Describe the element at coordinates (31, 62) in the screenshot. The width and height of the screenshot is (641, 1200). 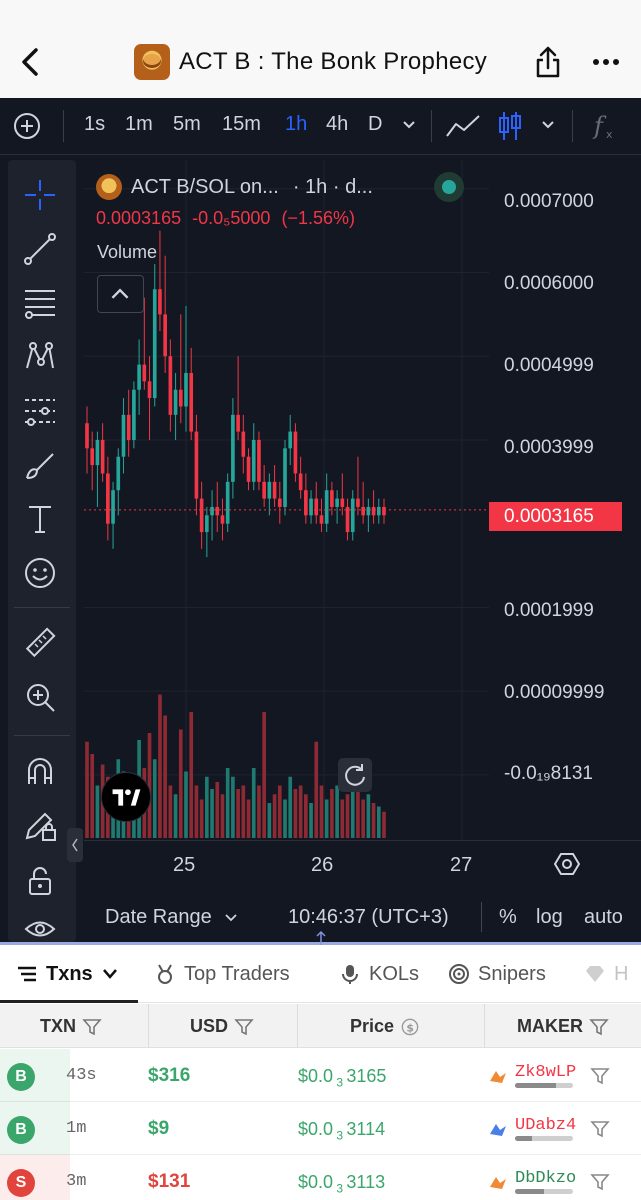
I see `back-arrow-icon` at that location.